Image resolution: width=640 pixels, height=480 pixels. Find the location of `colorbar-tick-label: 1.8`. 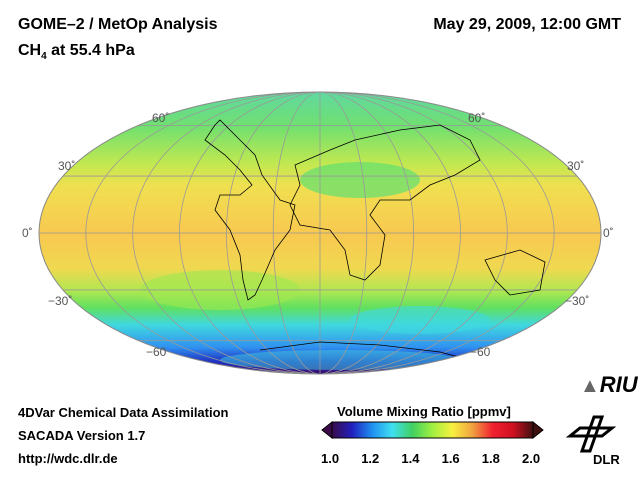

colorbar-tick-label: 1.8 is located at coordinates (490, 458).